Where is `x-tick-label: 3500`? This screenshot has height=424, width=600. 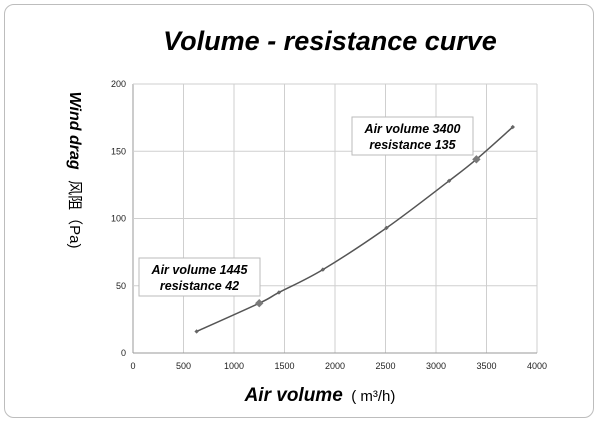 x-tick-label: 3500 is located at coordinates (486, 366).